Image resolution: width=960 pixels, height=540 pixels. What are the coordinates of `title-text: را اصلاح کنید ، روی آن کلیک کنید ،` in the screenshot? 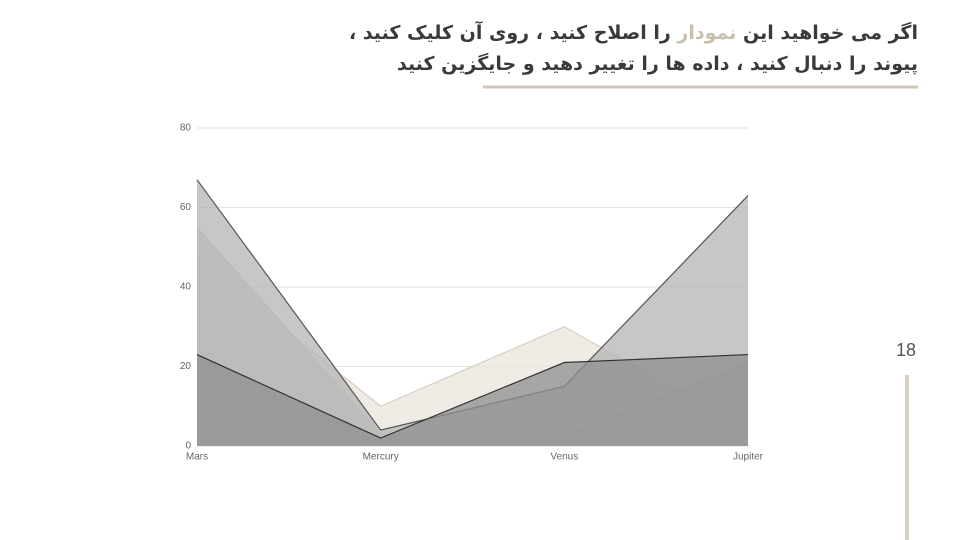 It's located at (513, 33).